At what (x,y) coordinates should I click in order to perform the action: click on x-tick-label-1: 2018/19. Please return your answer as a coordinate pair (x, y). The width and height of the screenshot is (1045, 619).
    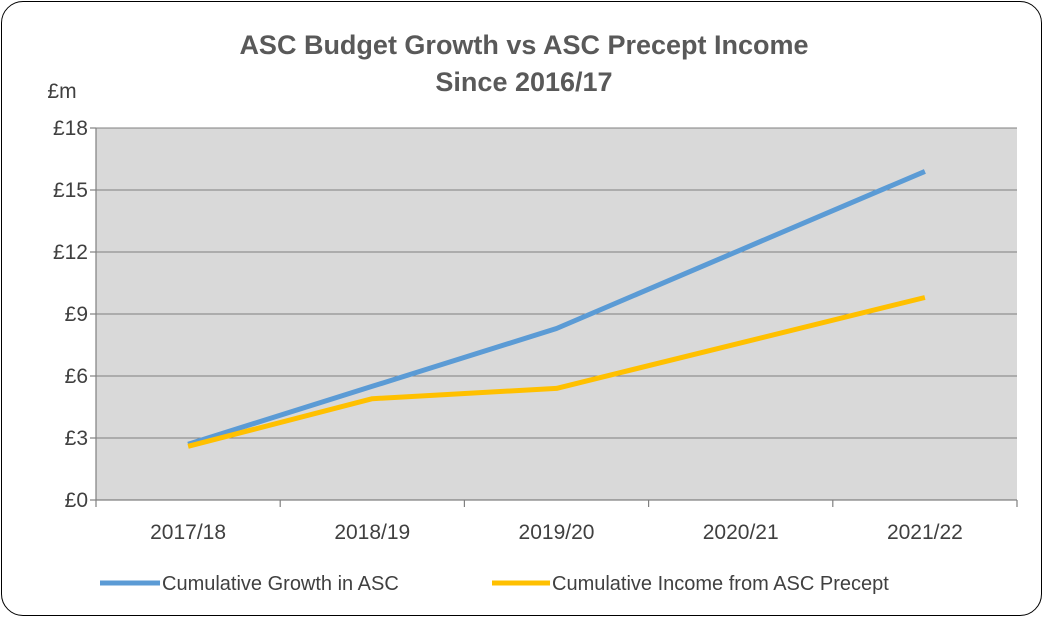
    Looking at the image, I should click on (372, 532).